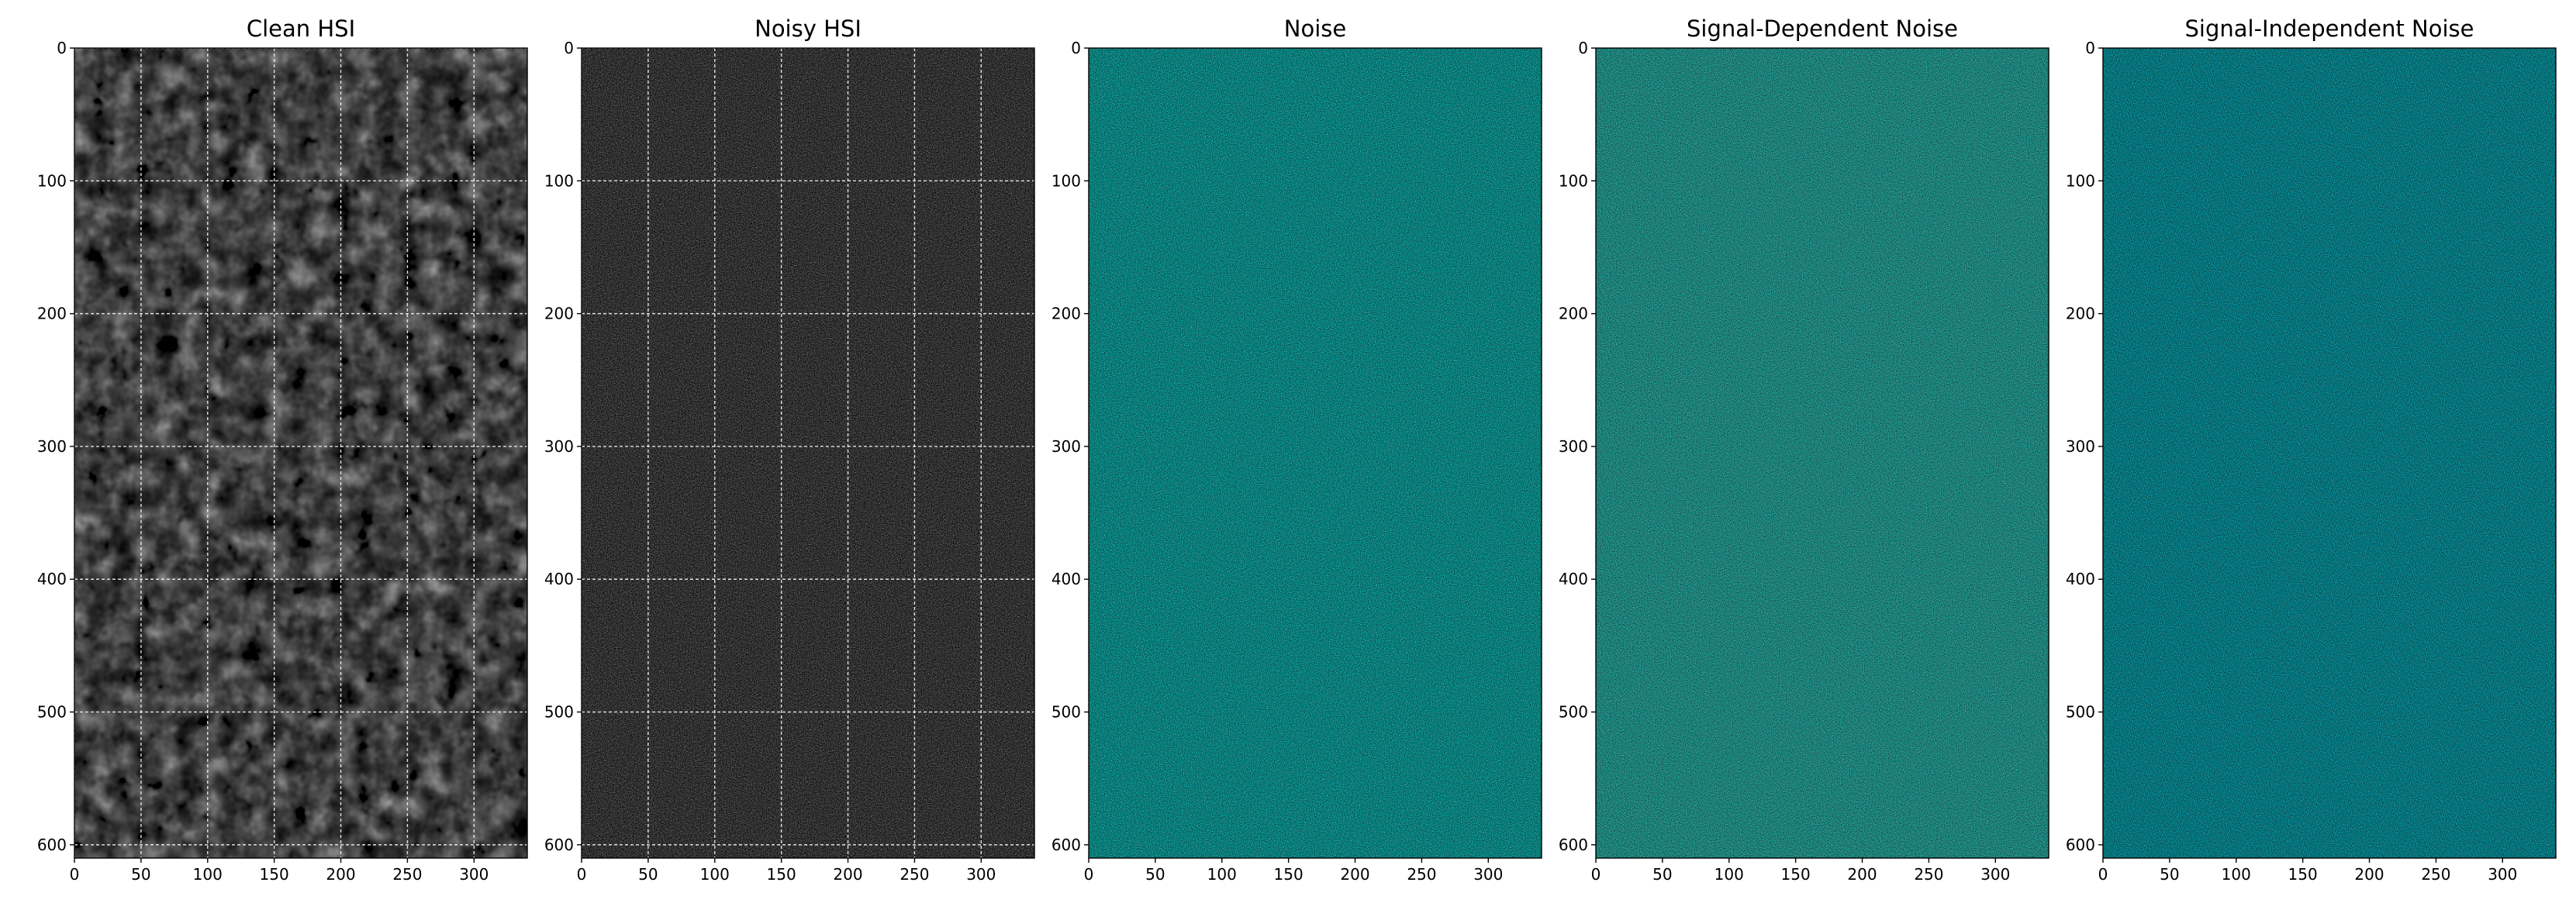  I want to click on panel-title: Signal-Dependent Noise, so click(1822, 29).